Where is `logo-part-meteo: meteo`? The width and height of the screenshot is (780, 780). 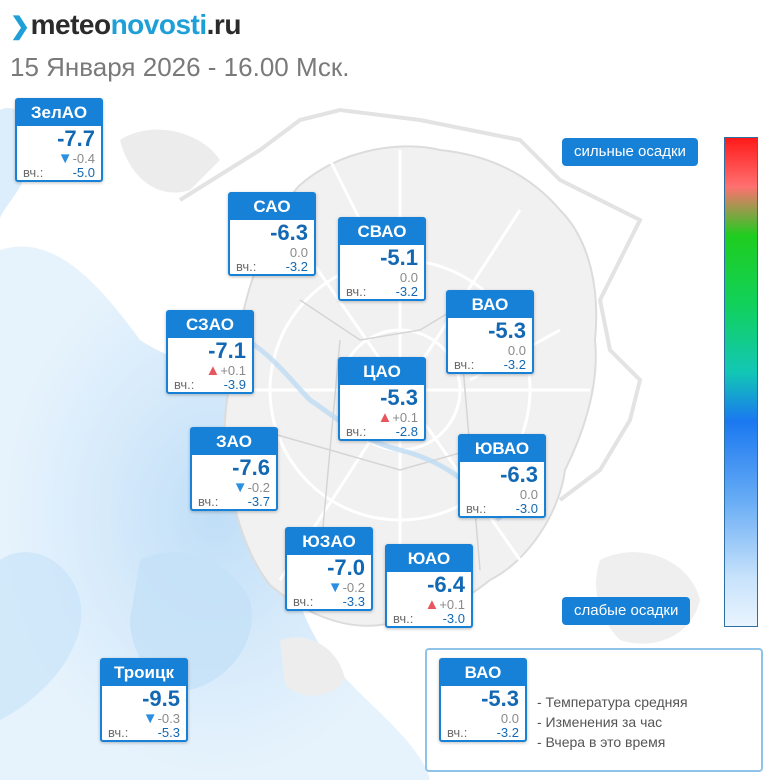
logo-part-meteo: meteo is located at coordinates (70, 24).